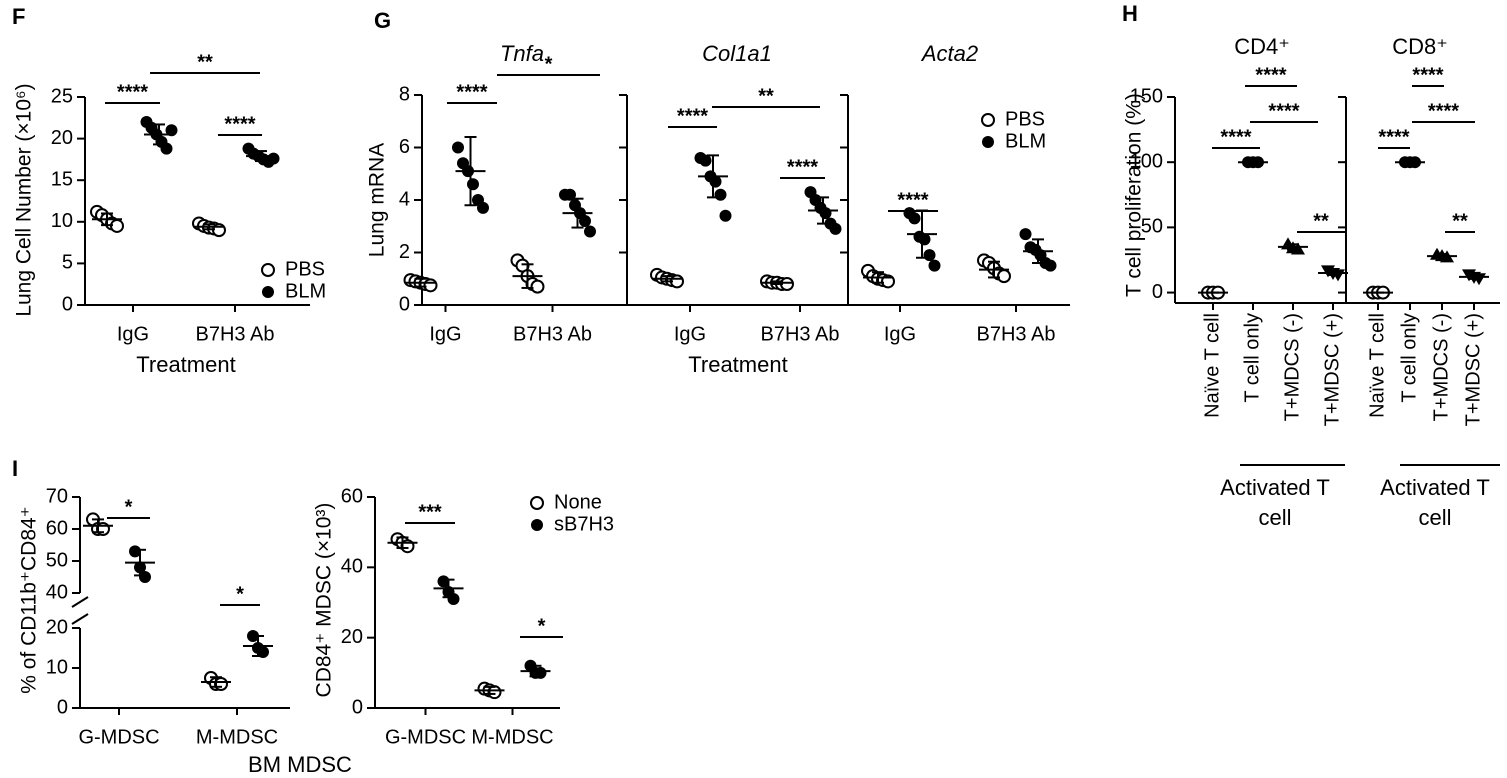  I want to click on panel-label: H, so click(1130, 13).